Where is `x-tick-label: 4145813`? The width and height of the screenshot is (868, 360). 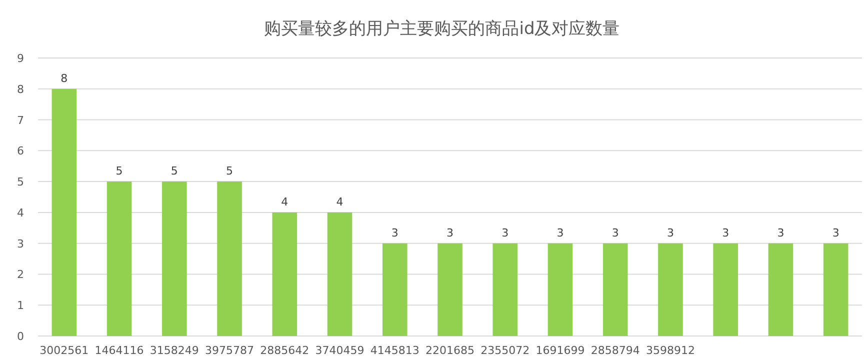 x-tick-label: 4145813 is located at coordinates (395, 350).